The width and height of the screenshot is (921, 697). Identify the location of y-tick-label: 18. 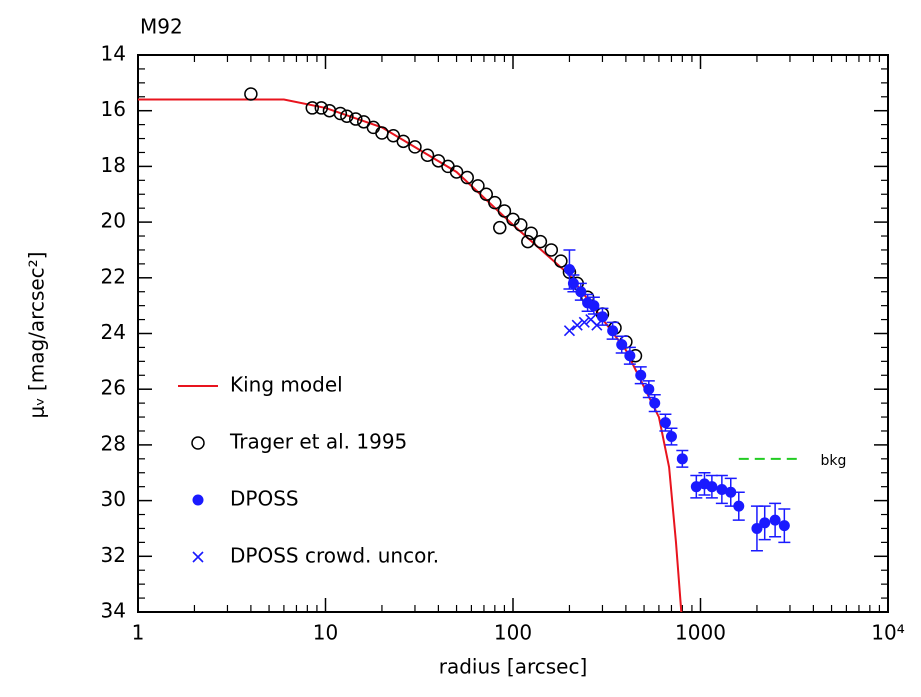
(113, 165).